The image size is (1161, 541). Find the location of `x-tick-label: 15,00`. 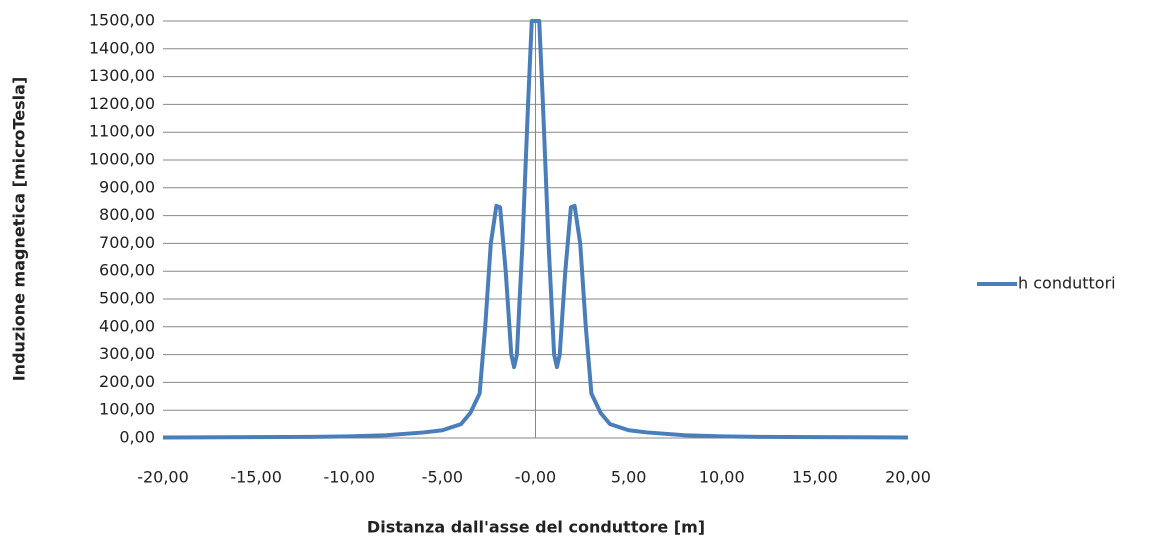

x-tick-label: 15,00 is located at coordinates (815, 477).